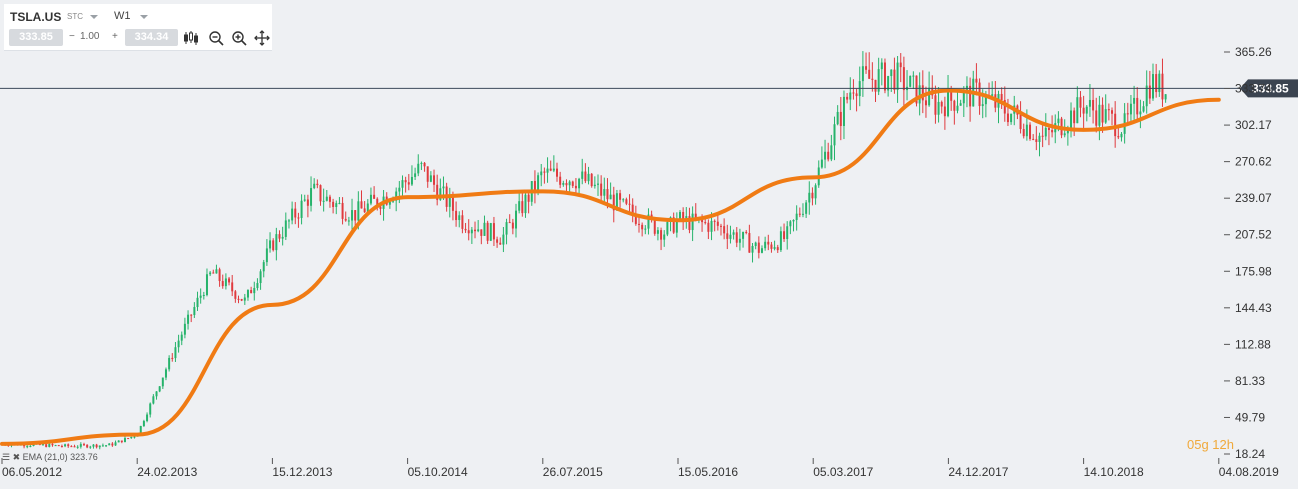 This screenshot has height=489, width=1298. What do you see at coordinates (122, 16) in the screenshot?
I see `timeframe-select: W1` at bounding box center [122, 16].